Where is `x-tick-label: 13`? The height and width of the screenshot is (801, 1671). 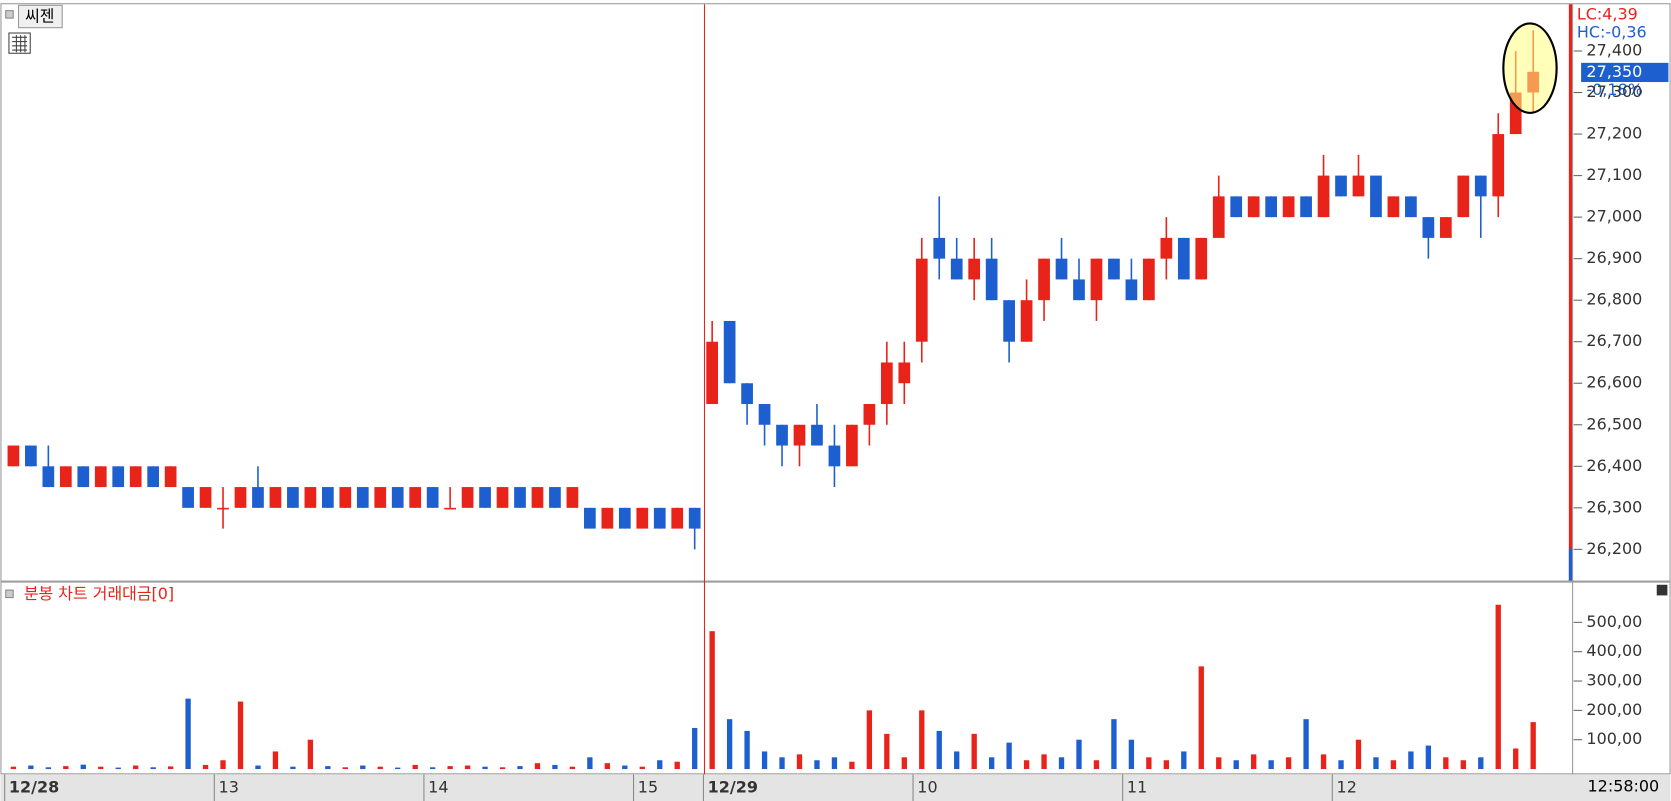 x-tick-label: 13 is located at coordinates (229, 787).